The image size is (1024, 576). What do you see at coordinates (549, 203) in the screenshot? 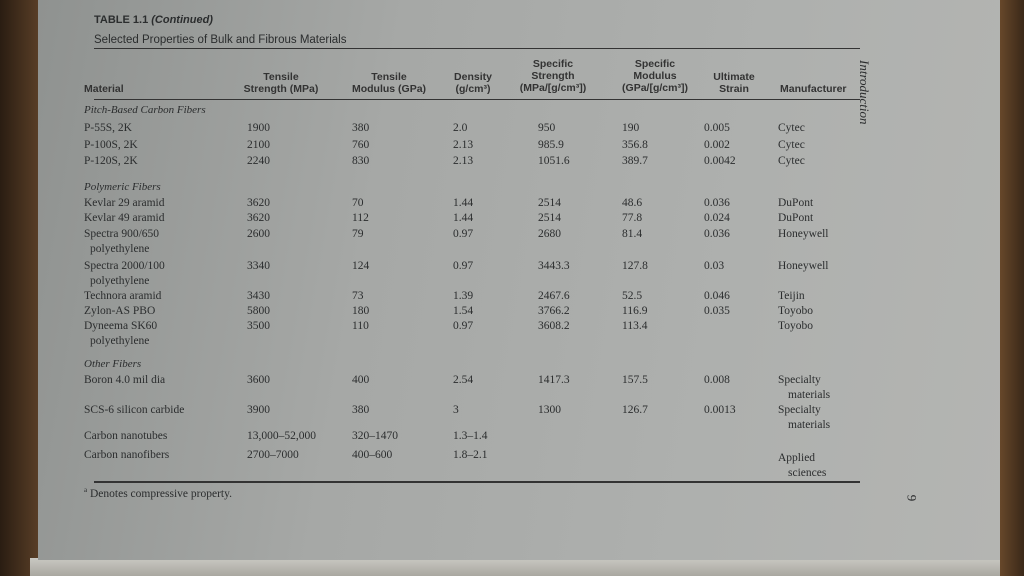
I see `cell-ss: 2514` at bounding box center [549, 203].